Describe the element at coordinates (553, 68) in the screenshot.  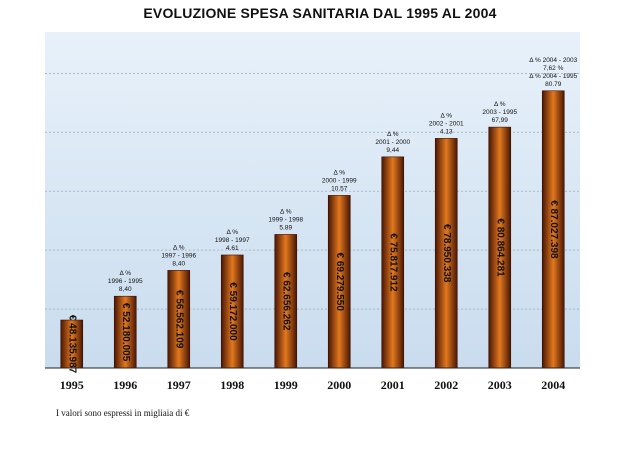
I see `annotation-text: 7,62 %` at that location.